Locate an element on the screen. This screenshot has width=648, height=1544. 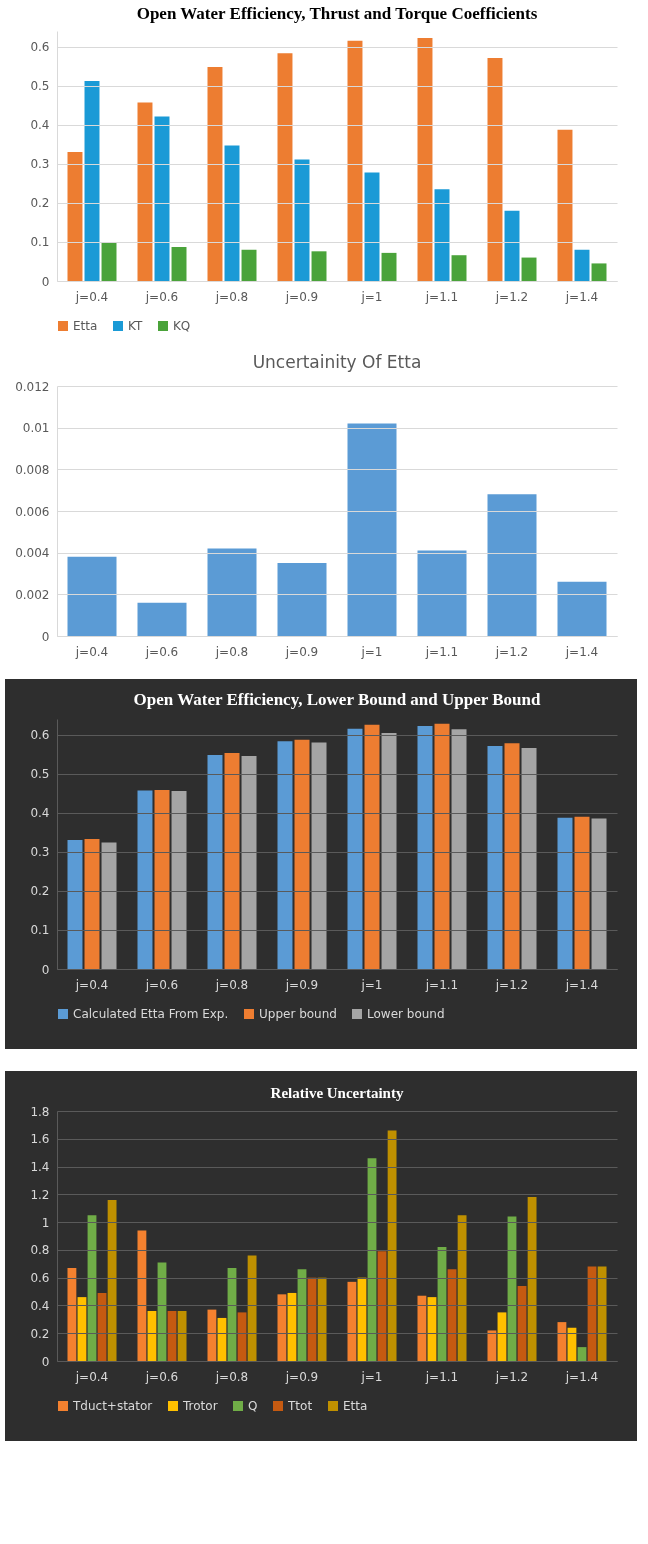
legend-label: KT is located at coordinates (135, 326).